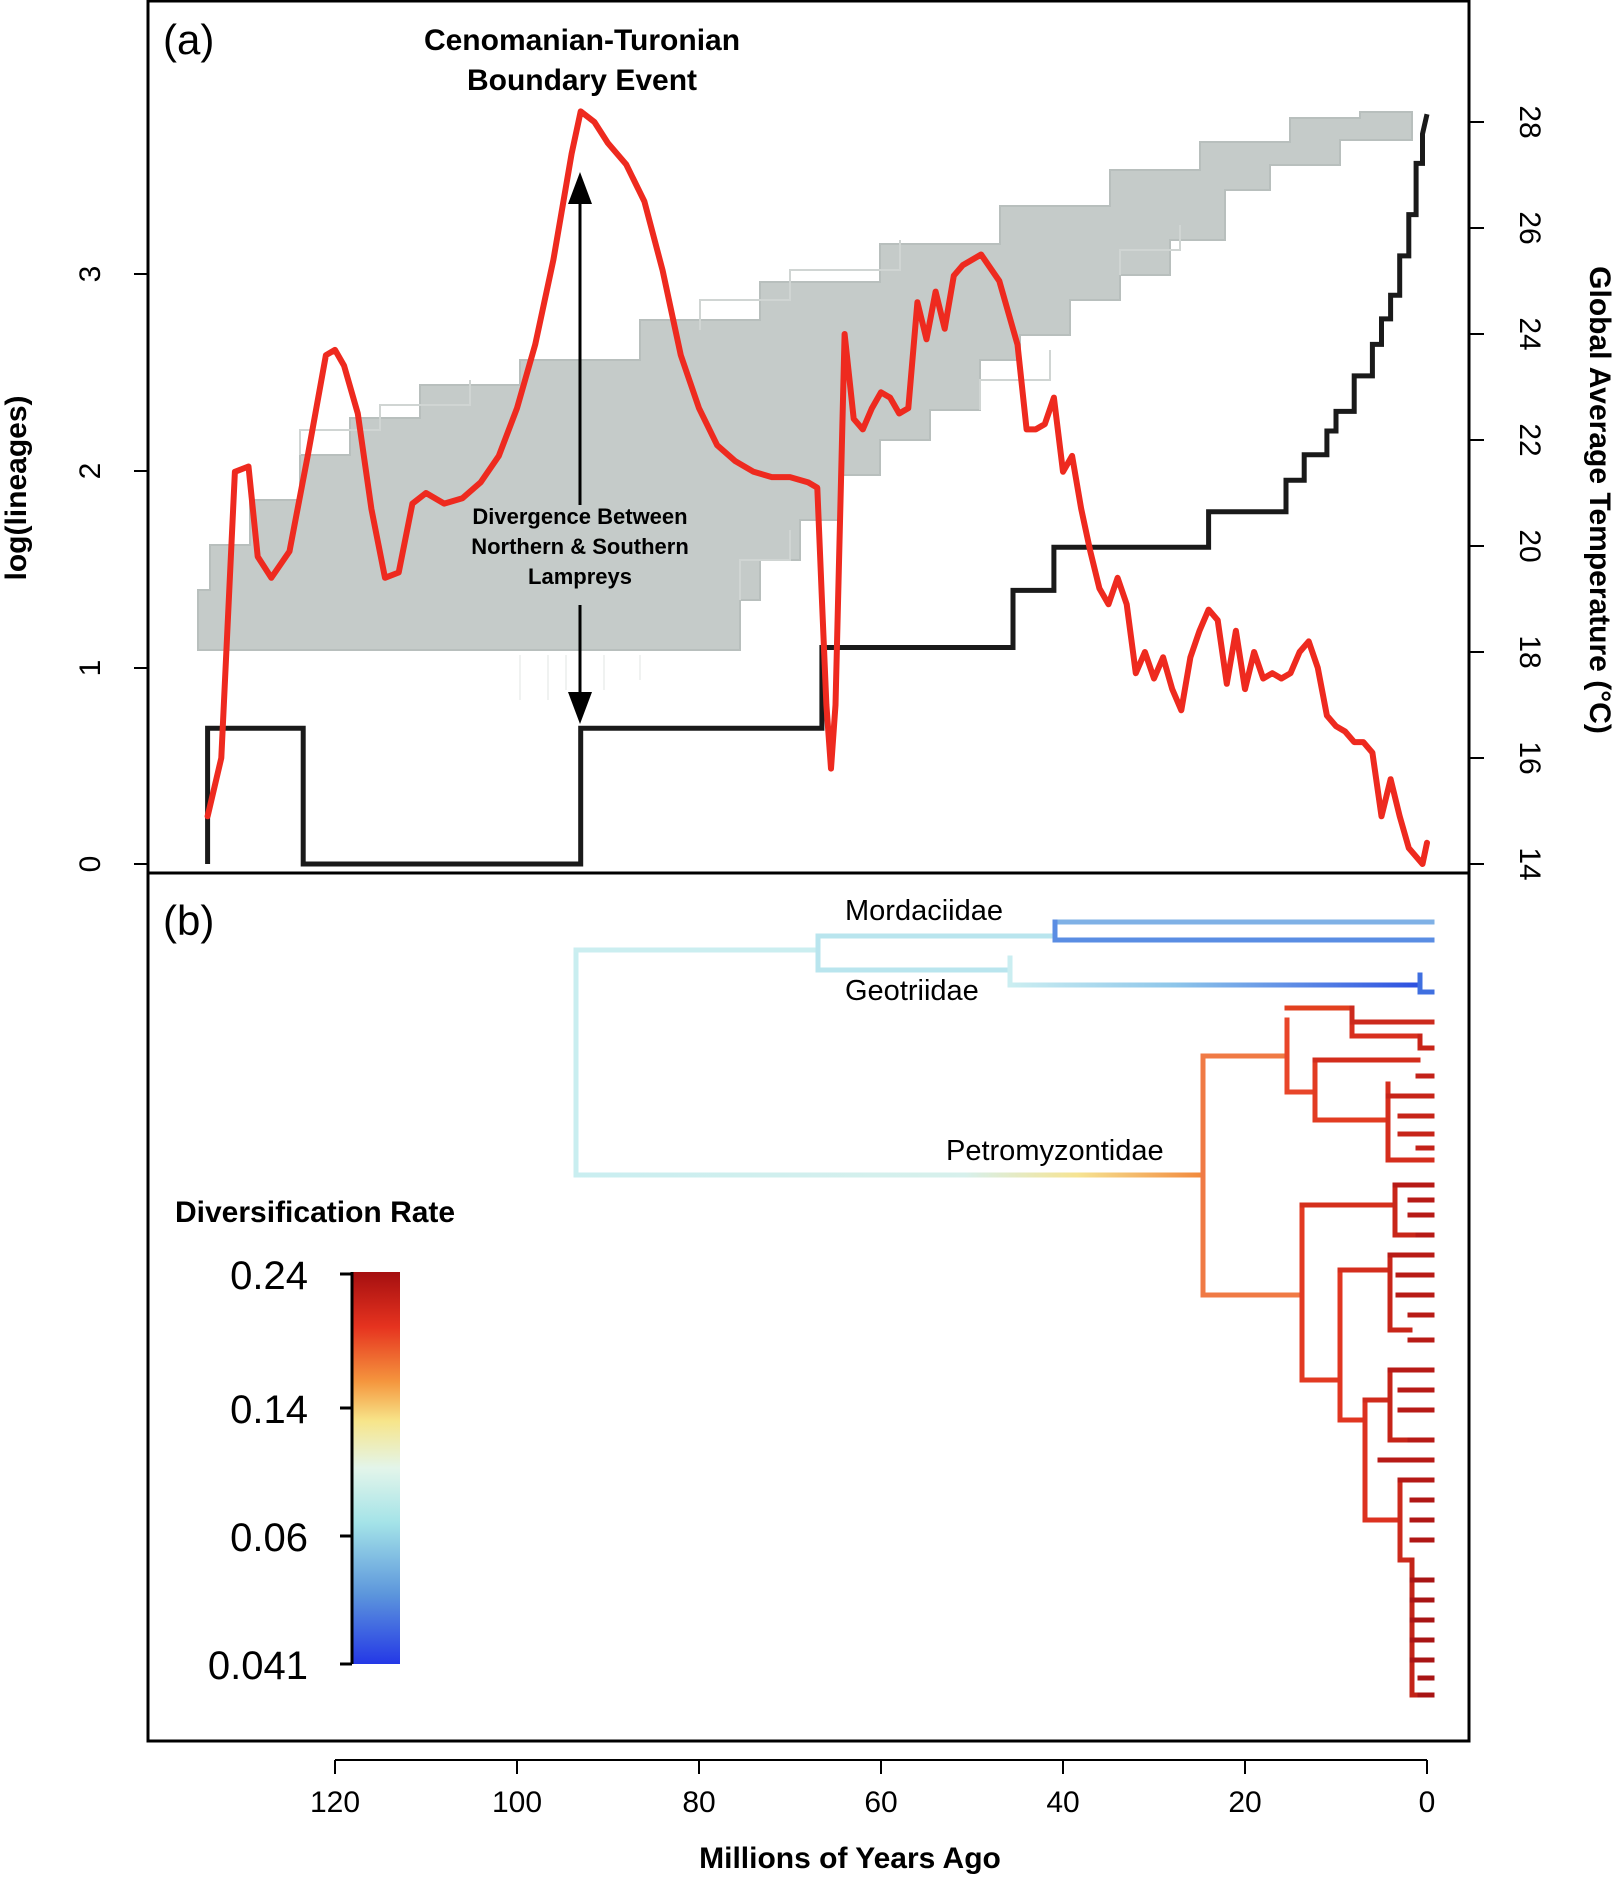 This screenshot has width=1619, height=1877. I want to click on x-tick-label: 40, so click(1062, 1802).